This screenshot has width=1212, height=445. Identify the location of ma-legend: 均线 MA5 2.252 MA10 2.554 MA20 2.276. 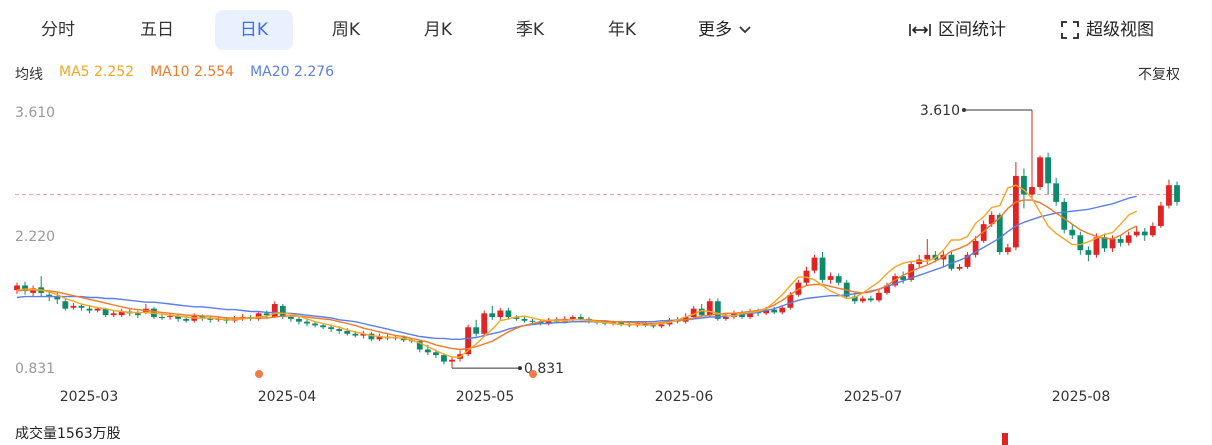
(174, 74).